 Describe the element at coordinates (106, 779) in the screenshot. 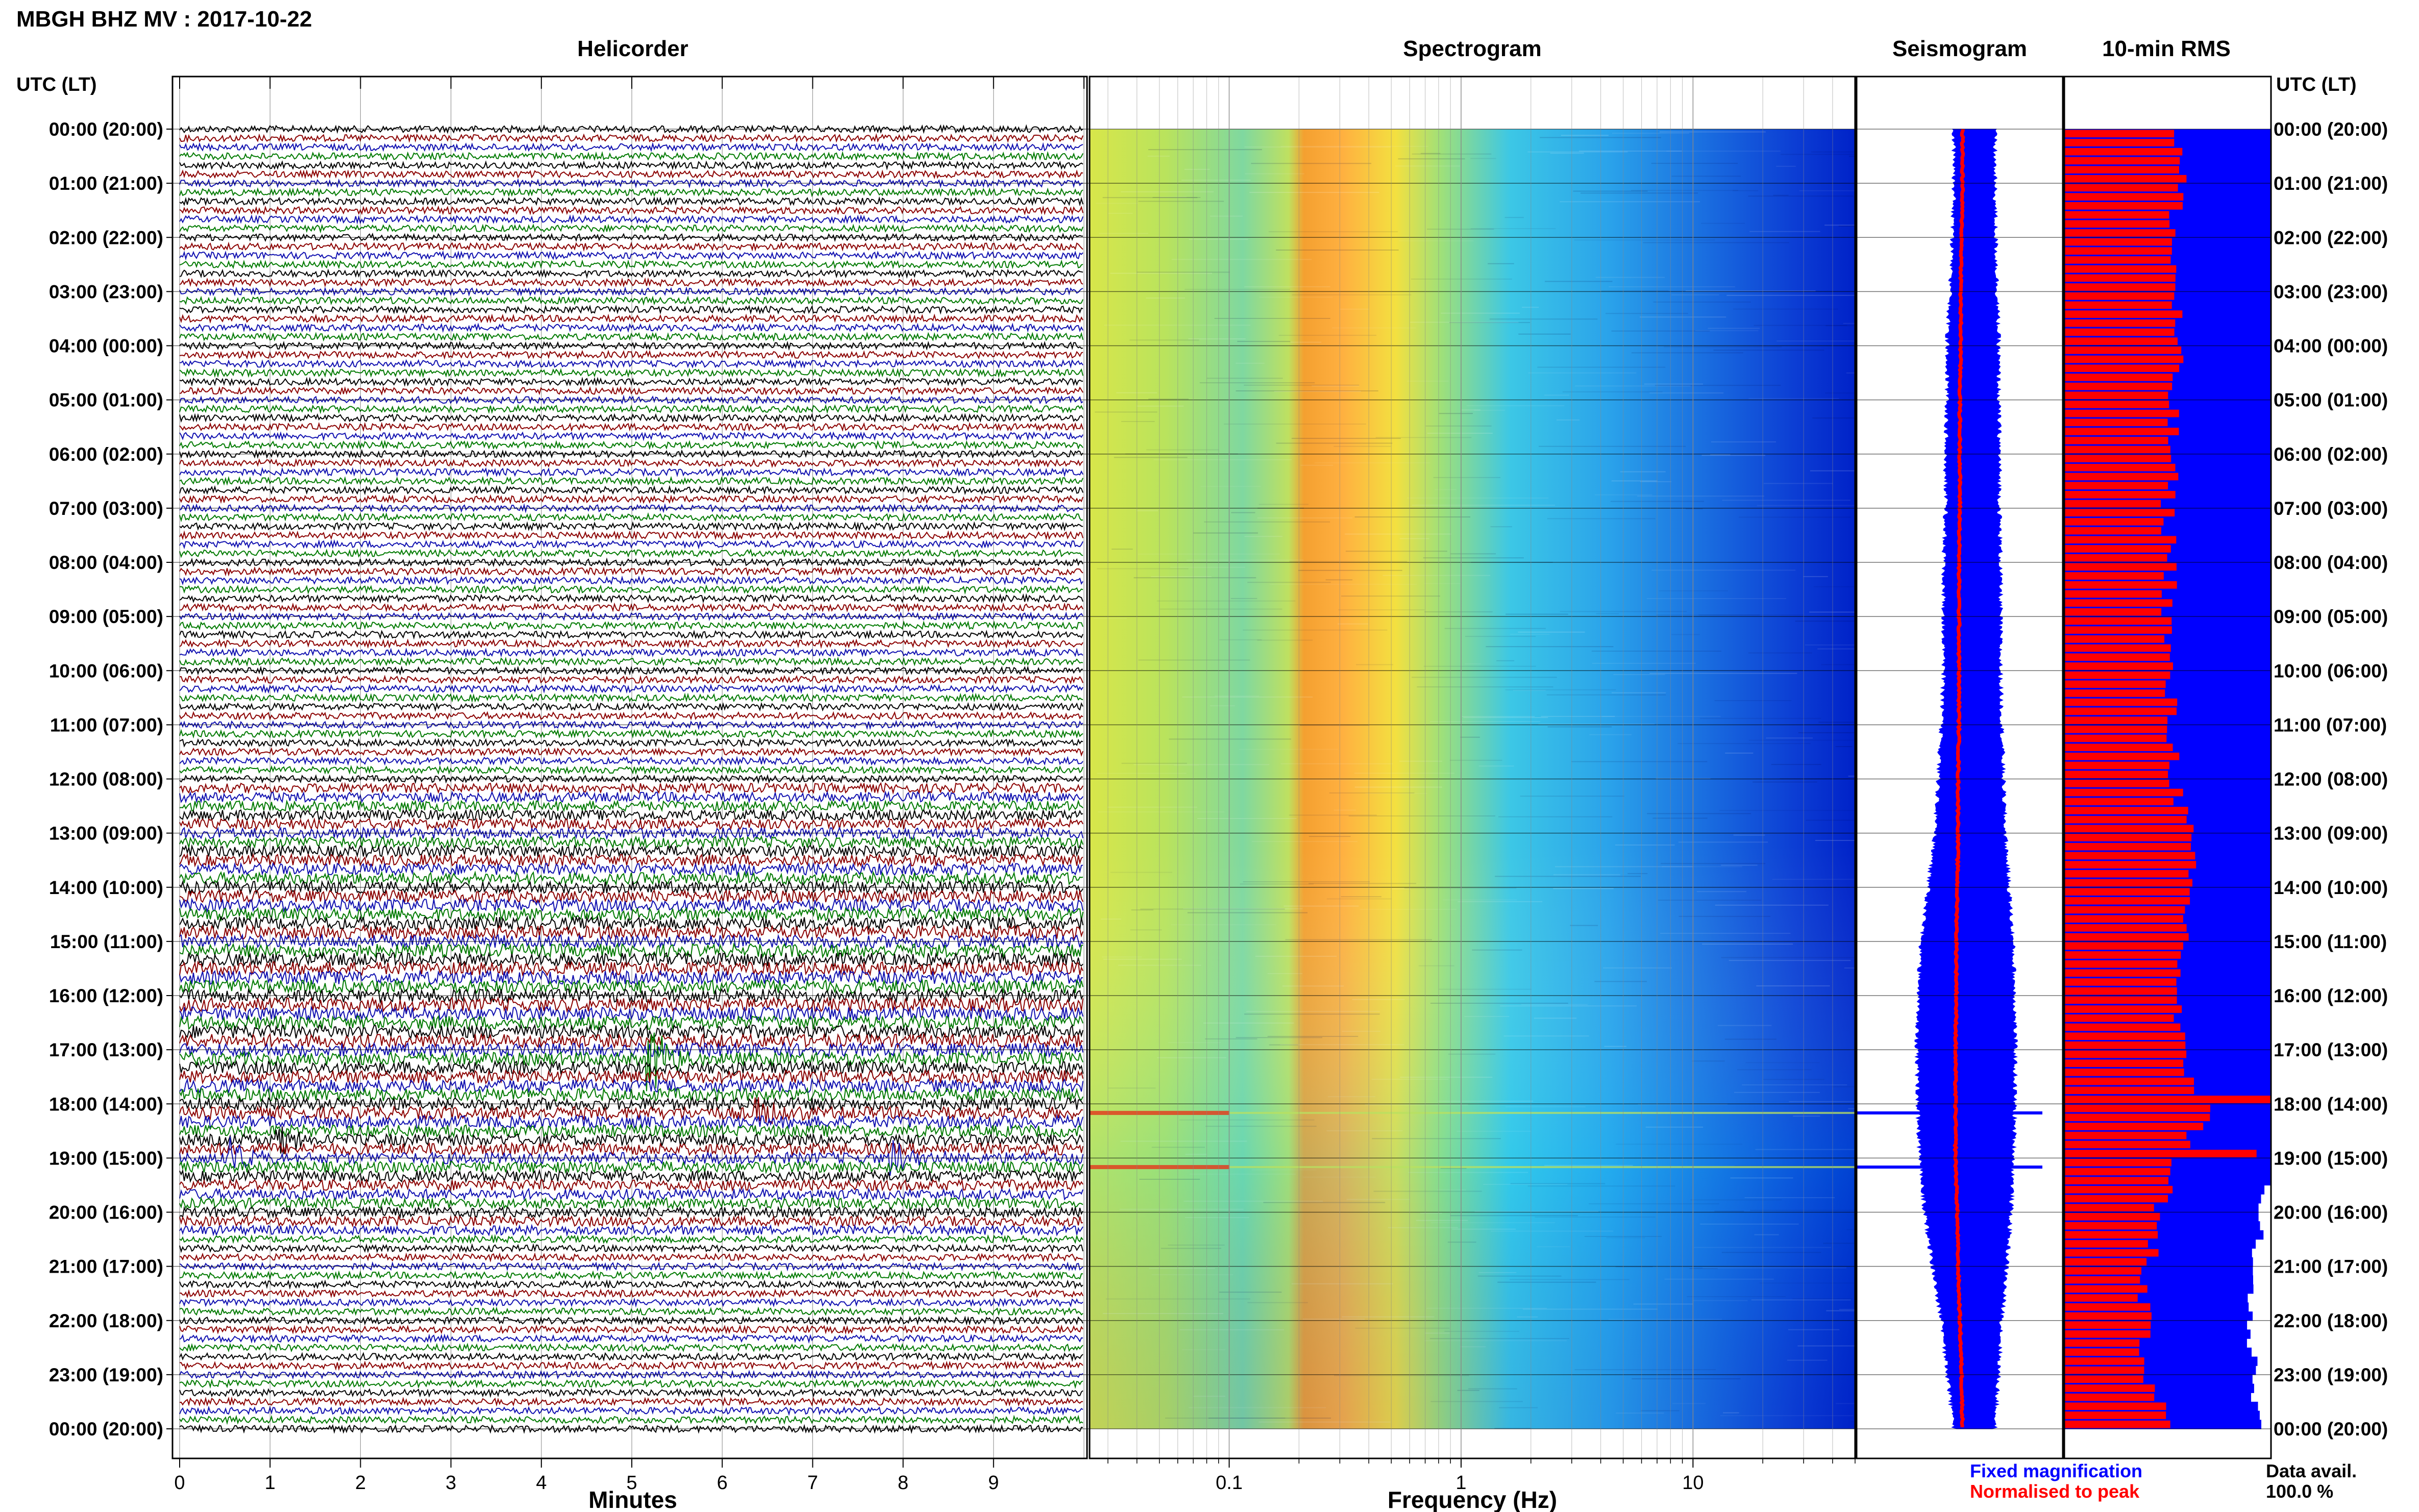

I see `left-time-label: 12:00 (08:00)` at that location.